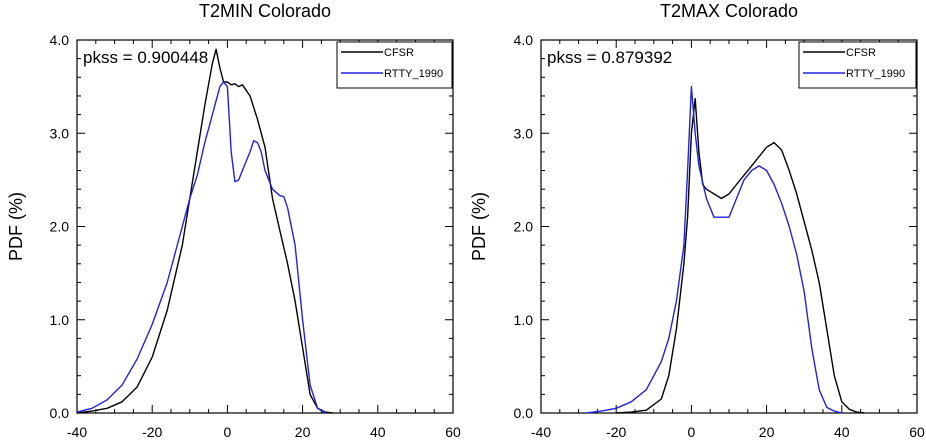 The image size is (926, 447). Describe the element at coordinates (609, 57) in the screenshot. I see `pkss-annotation: pkss = 0.879392` at that location.